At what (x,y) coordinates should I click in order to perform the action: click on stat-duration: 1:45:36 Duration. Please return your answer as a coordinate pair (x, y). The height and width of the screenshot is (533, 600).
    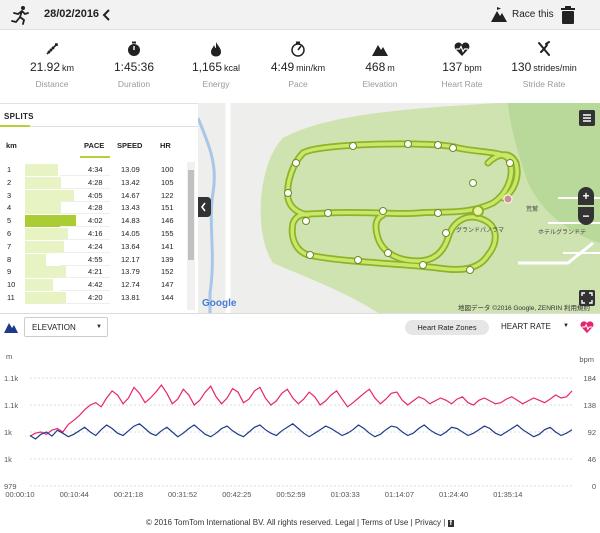
    Looking at the image, I should click on (134, 60).